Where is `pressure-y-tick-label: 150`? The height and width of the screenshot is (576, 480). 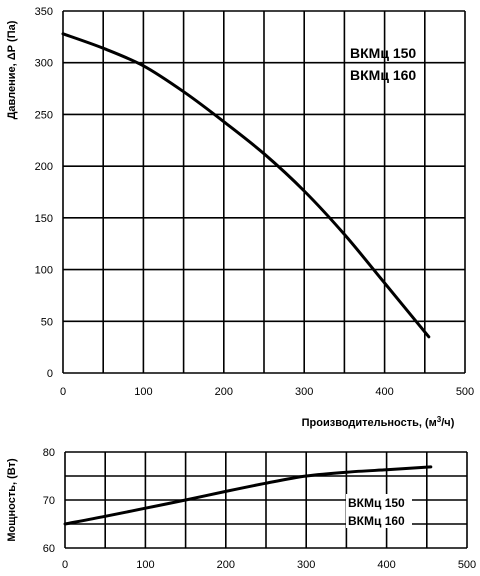 pressure-y-tick-label: 150 is located at coordinates (44, 219).